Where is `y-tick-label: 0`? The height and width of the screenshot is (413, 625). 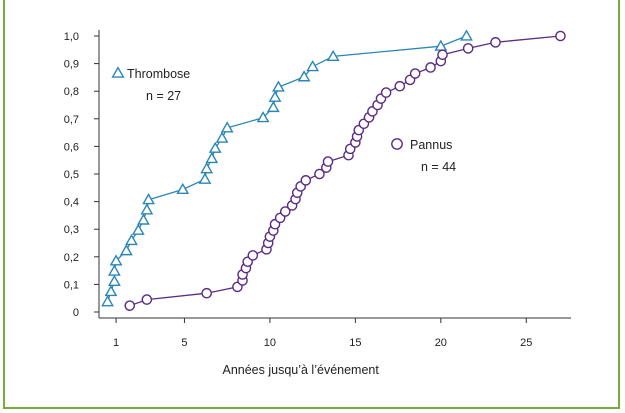 y-tick-label: 0 is located at coordinates (76, 313).